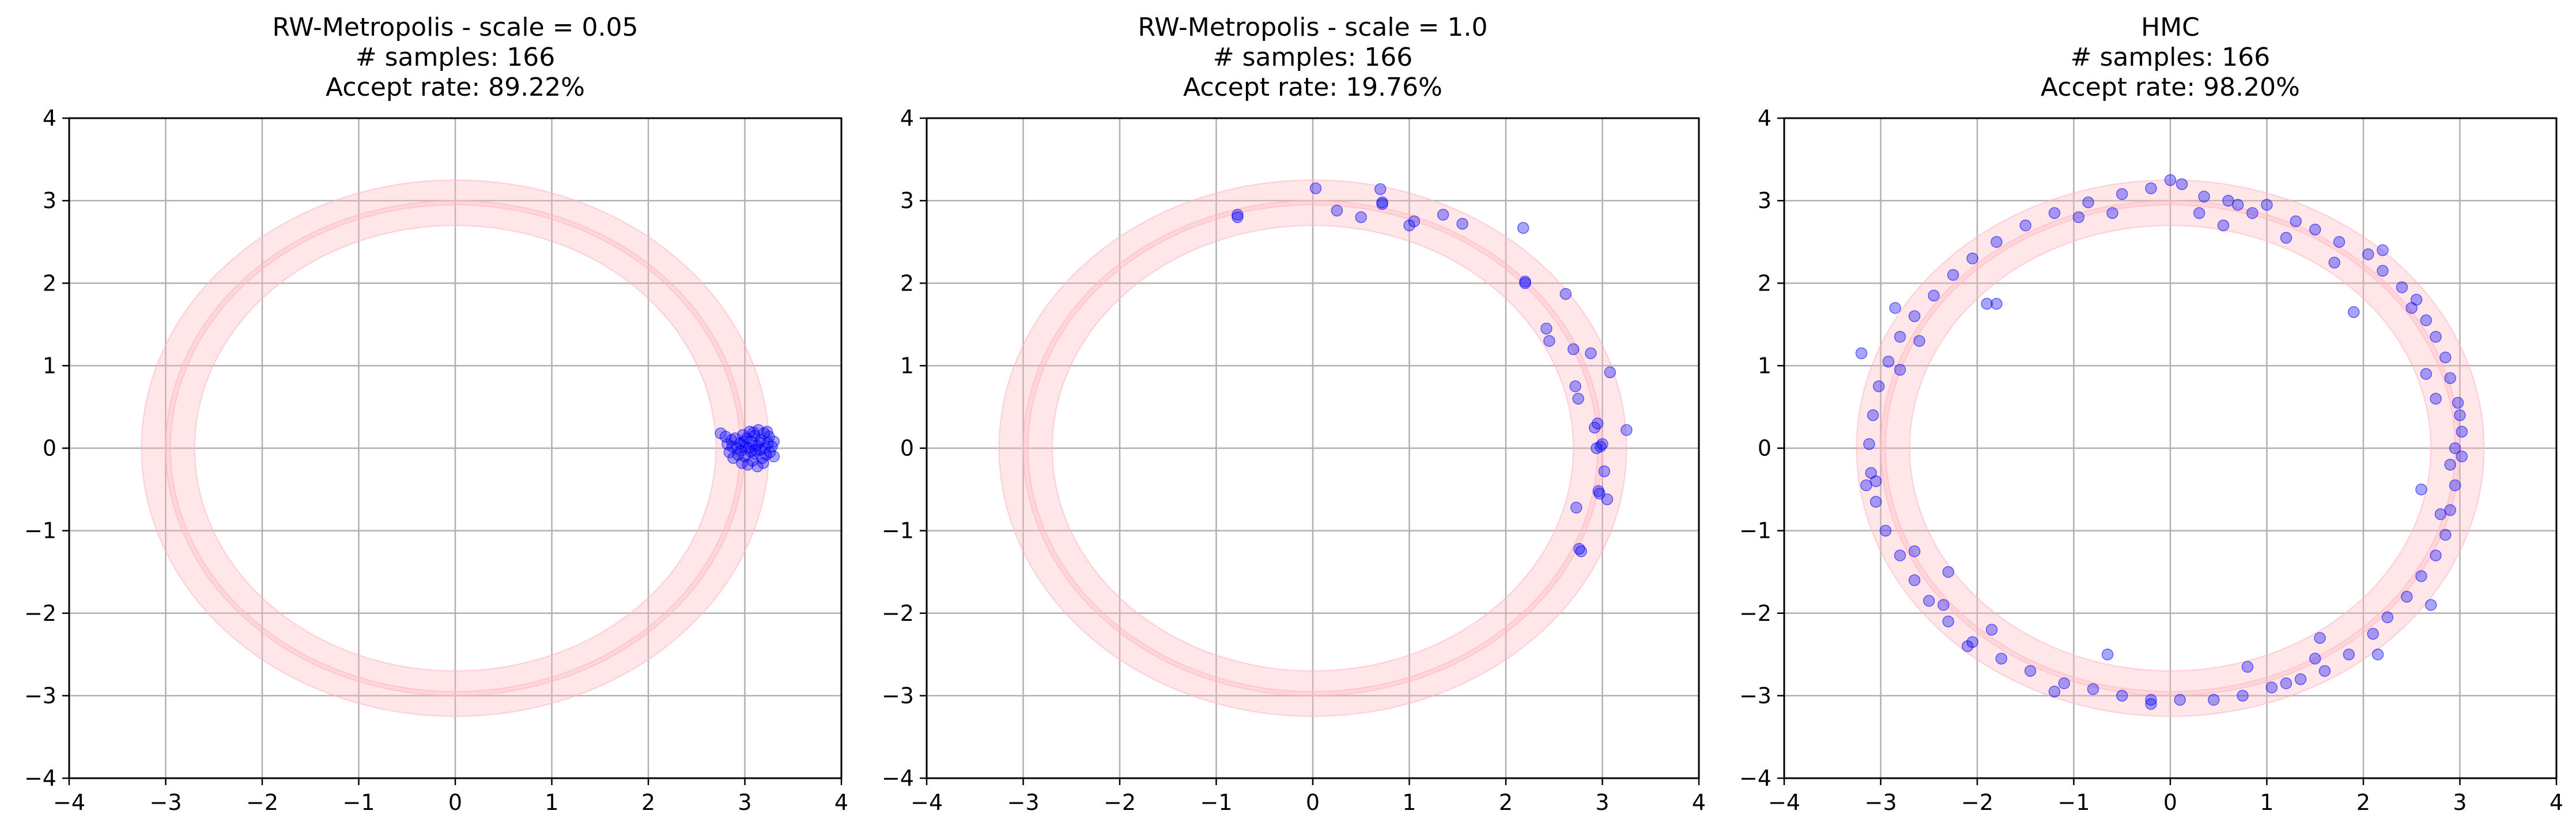  What do you see at coordinates (1602, 802) in the screenshot?
I see `x-tick-label: 3` at bounding box center [1602, 802].